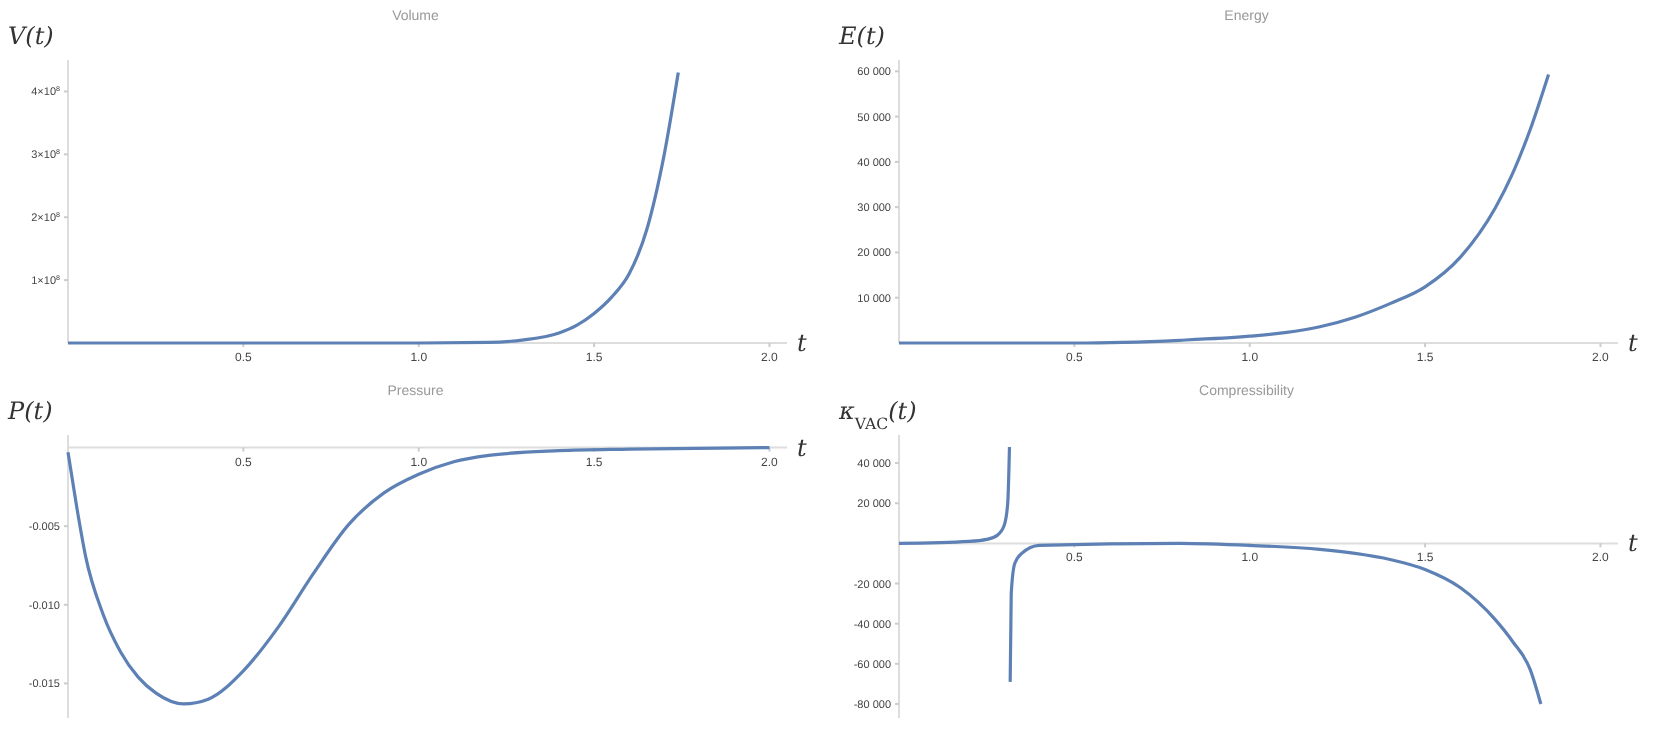 The height and width of the screenshot is (750, 1662). Describe the element at coordinates (30, 411) in the screenshot. I see `y-axis-title: P(t)` at that location.